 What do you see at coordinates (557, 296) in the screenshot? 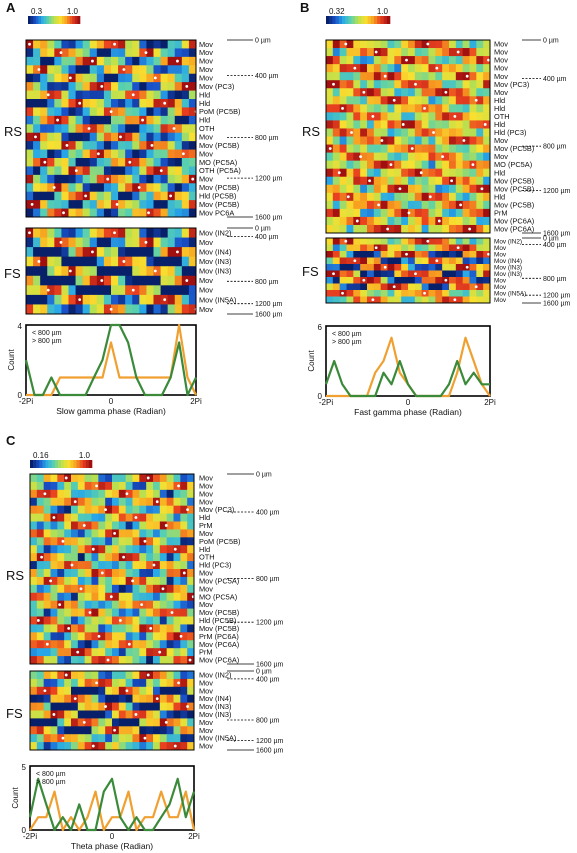
I see `depth-label: 1200 µm` at bounding box center [557, 296].